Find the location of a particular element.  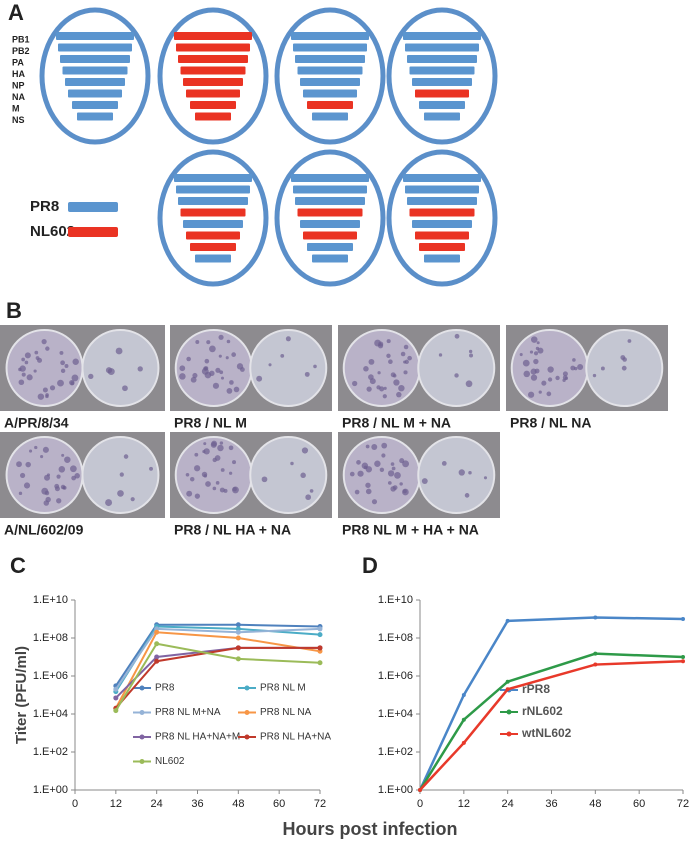

plate-label: A/NL/602/09 is located at coordinates (44, 530).